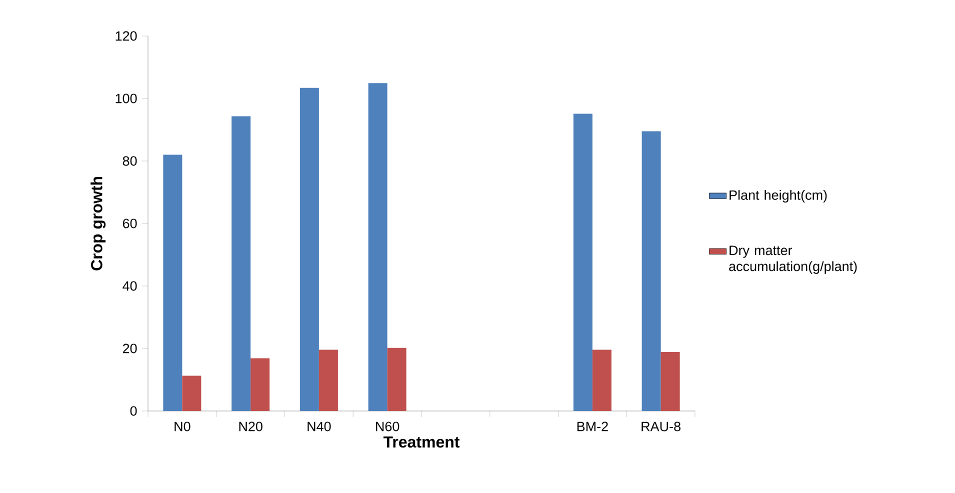 This screenshot has width=955, height=493. I want to click on x-tick-label: N0, so click(182, 427).